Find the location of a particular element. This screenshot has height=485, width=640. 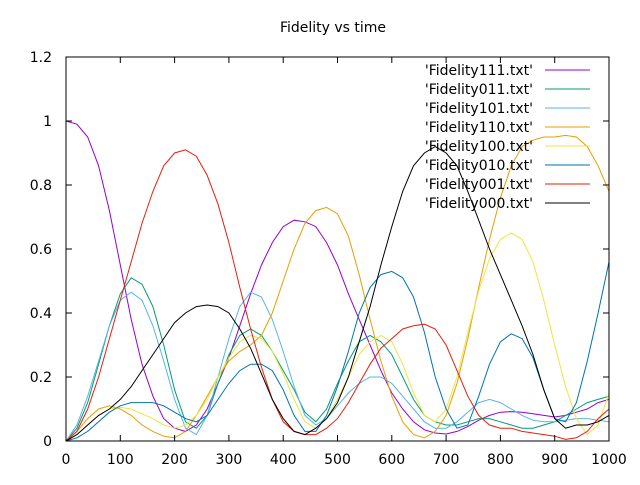

y-tick-label: 1.2 is located at coordinates (41, 58).